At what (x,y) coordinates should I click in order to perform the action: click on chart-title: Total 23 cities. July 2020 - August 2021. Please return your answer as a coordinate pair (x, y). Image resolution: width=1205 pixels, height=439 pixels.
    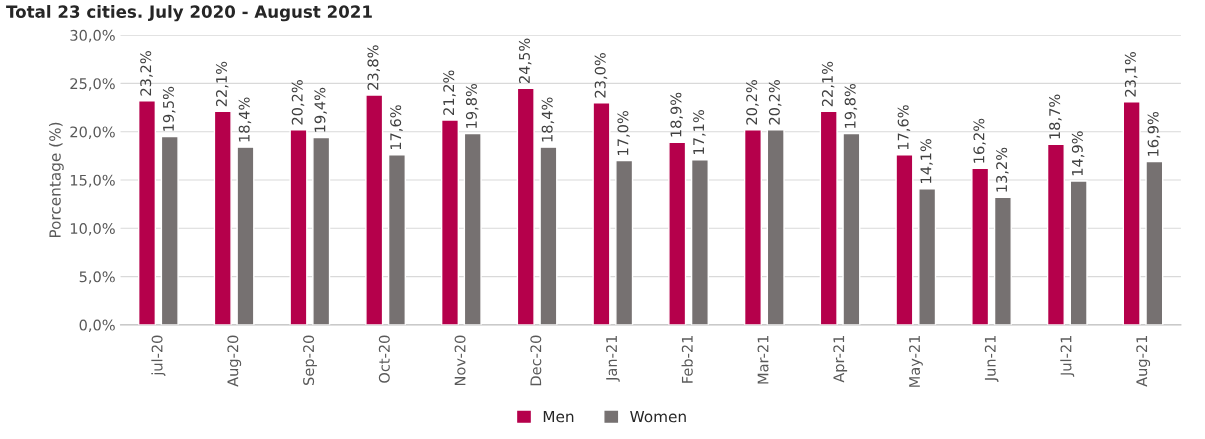
    Looking at the image, I should click on (189, 13).